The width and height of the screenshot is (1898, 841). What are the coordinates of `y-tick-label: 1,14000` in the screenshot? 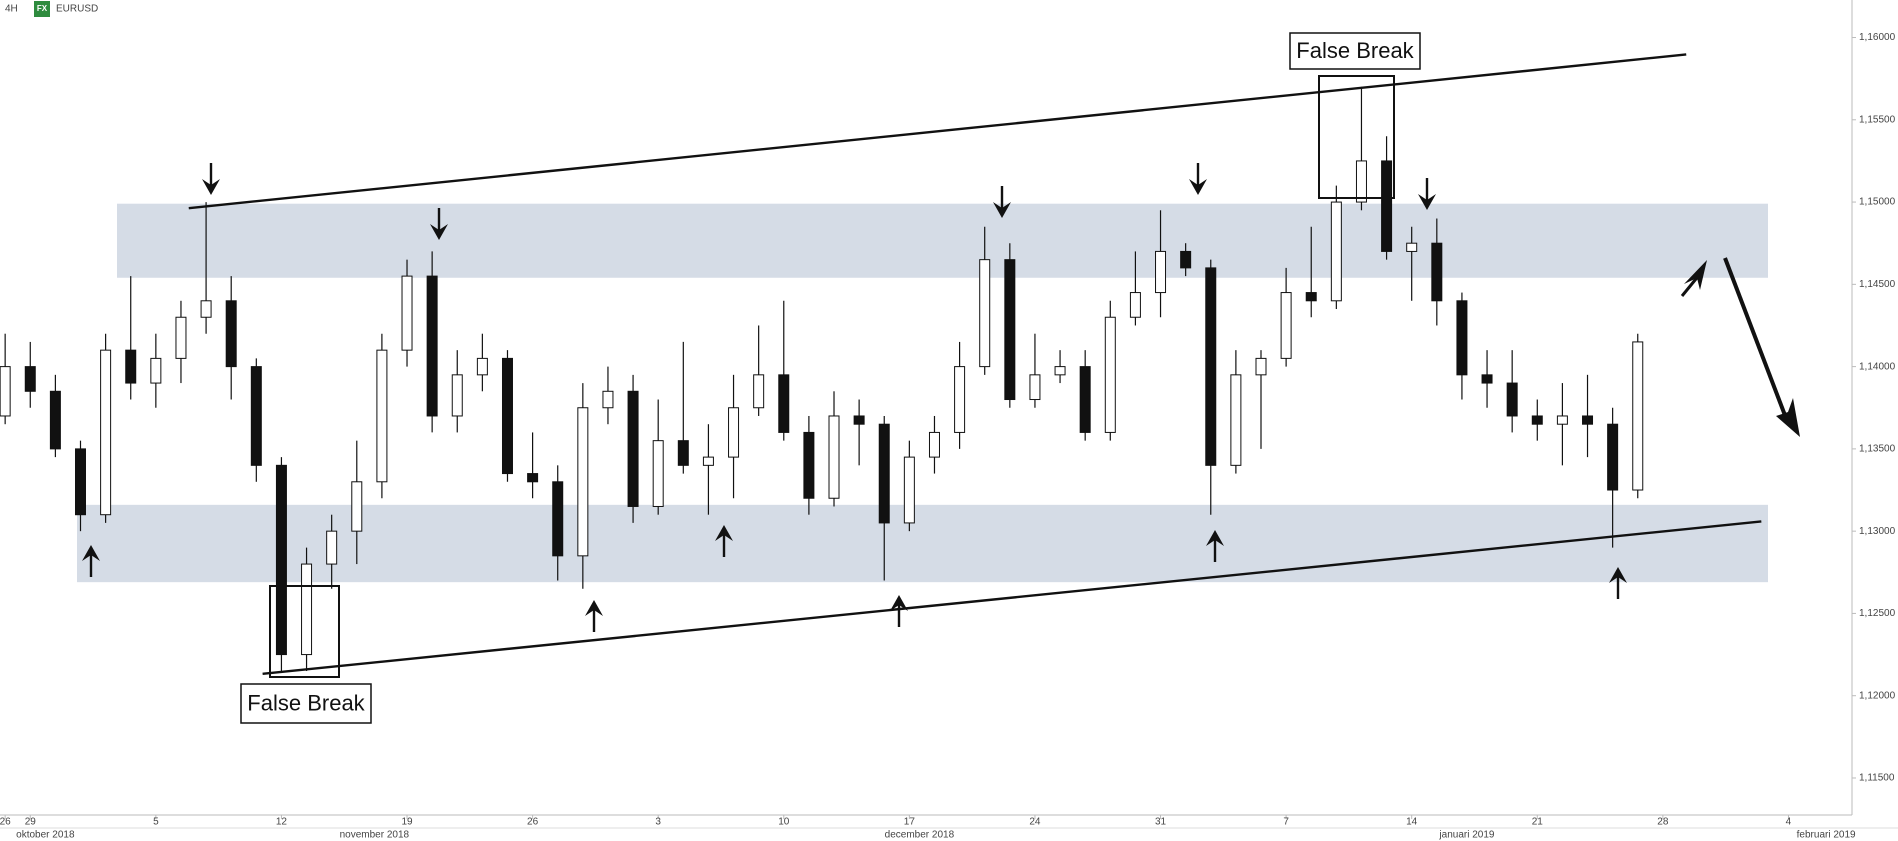 It's located at (1877, 366).